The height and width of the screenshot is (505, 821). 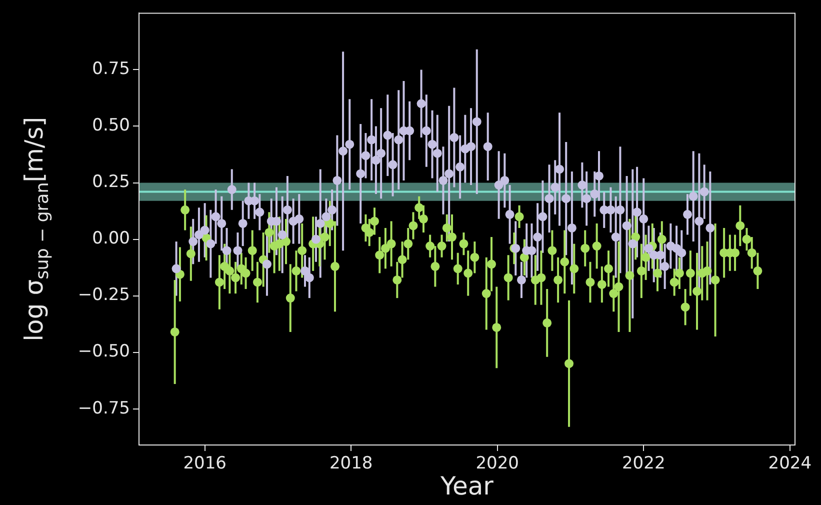 What do you see at coordinates (111, 69) in the screenshot?
I see `y-tick-label: 0.75` at bounding box center [111, 69].